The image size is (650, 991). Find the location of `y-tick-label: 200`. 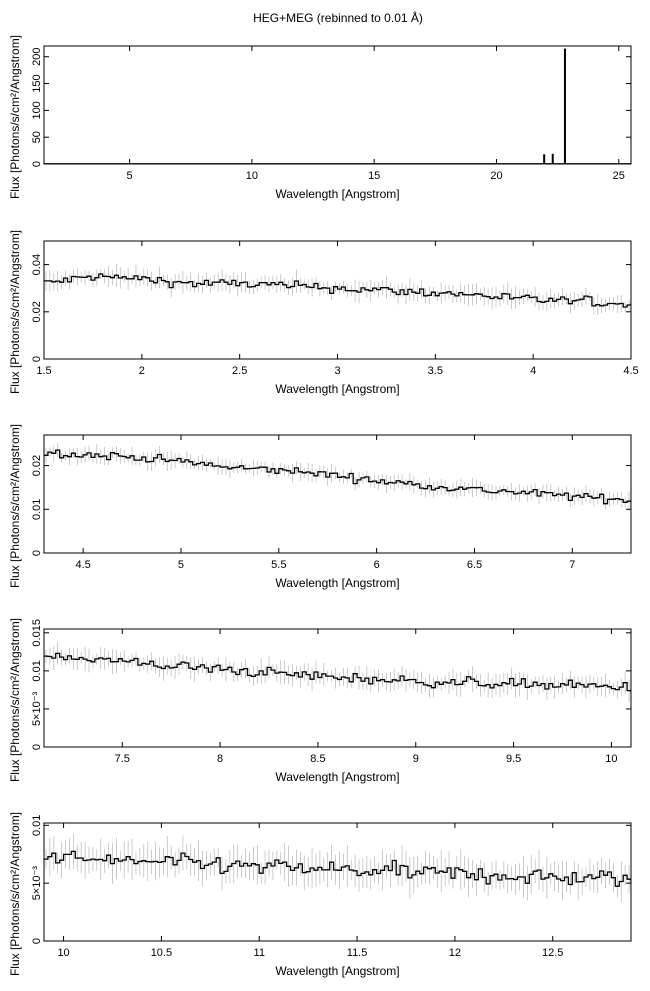

y-tick-label: 200 is located at coordinates (37, 57).